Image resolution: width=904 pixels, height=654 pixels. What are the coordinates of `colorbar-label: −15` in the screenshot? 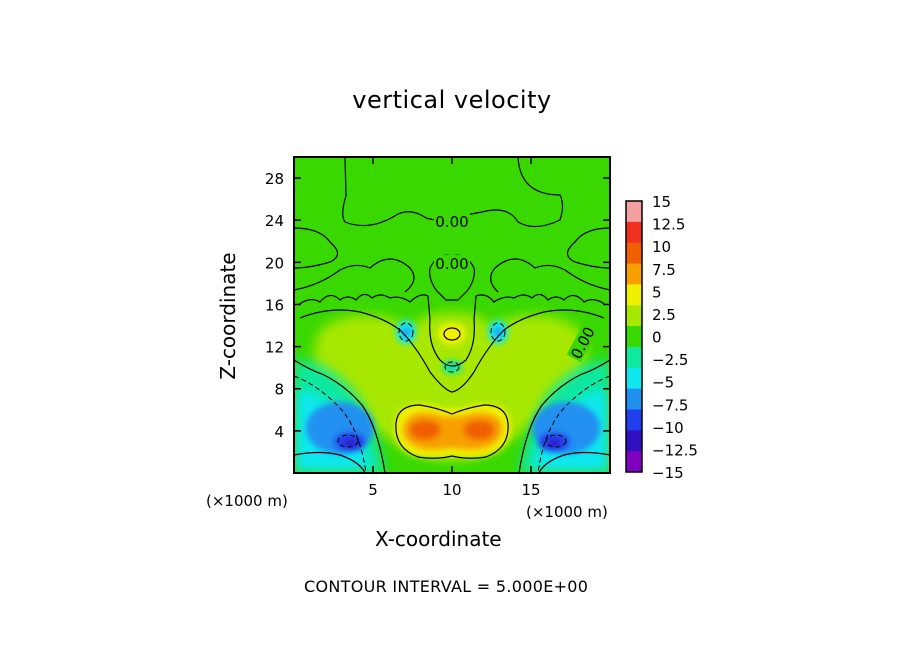 It's located at (668, 473).